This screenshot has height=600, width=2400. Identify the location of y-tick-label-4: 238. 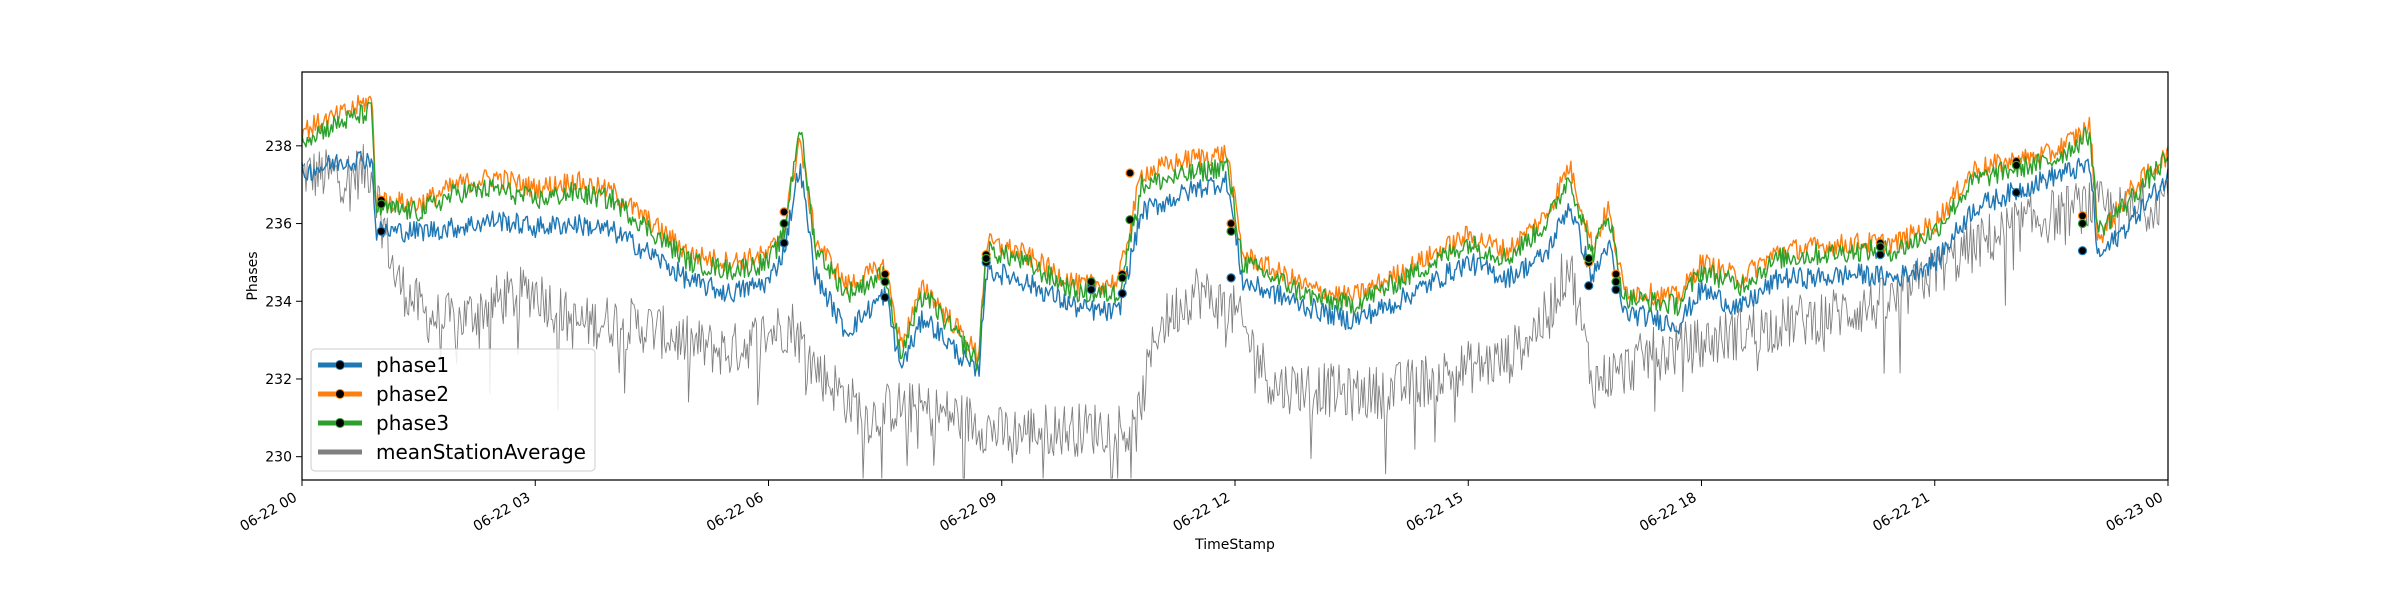
(278, 147).